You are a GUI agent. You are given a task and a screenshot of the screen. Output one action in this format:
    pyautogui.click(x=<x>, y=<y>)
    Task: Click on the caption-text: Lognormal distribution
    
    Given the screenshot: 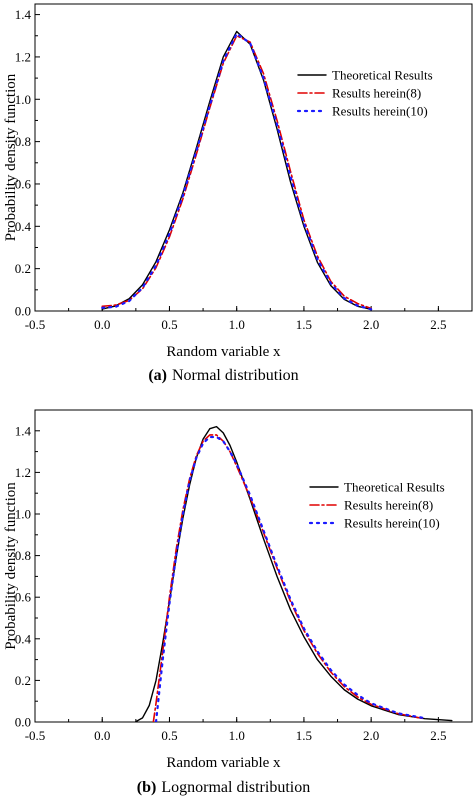 What is the action you would take?
    pyautogui.click(x=235, y=787)
    